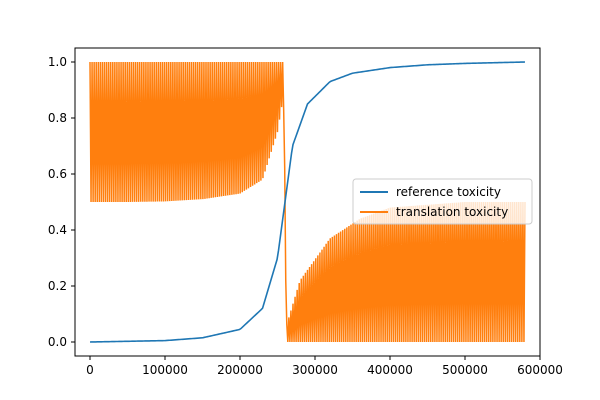 This screenshot has height=400, width=600. Describe the element at coordinates (57, 286) in the screenshot. I see `y-tick-label: 0.2` at that location.